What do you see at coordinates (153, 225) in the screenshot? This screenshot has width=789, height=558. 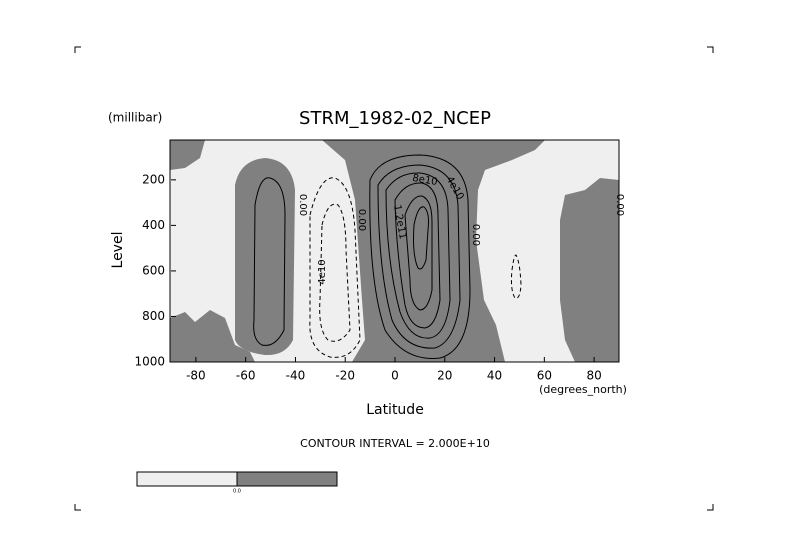 I see `y-tick-label: 400` at bounding box center [153, 225].